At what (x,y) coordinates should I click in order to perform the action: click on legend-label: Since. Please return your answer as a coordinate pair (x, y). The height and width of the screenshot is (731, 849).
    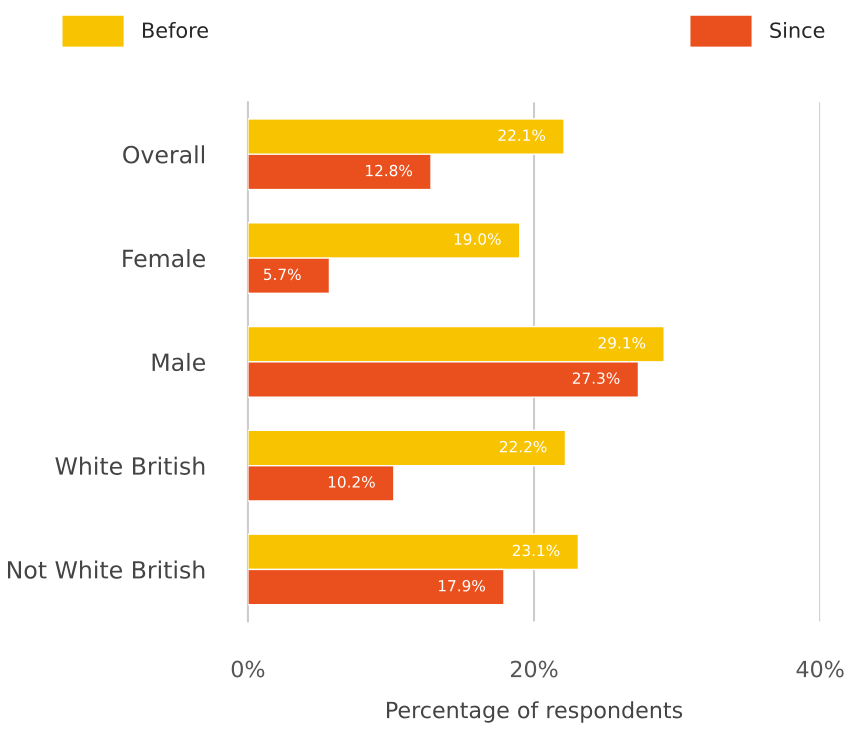
    Looking at the image, I should click on (797, 30).